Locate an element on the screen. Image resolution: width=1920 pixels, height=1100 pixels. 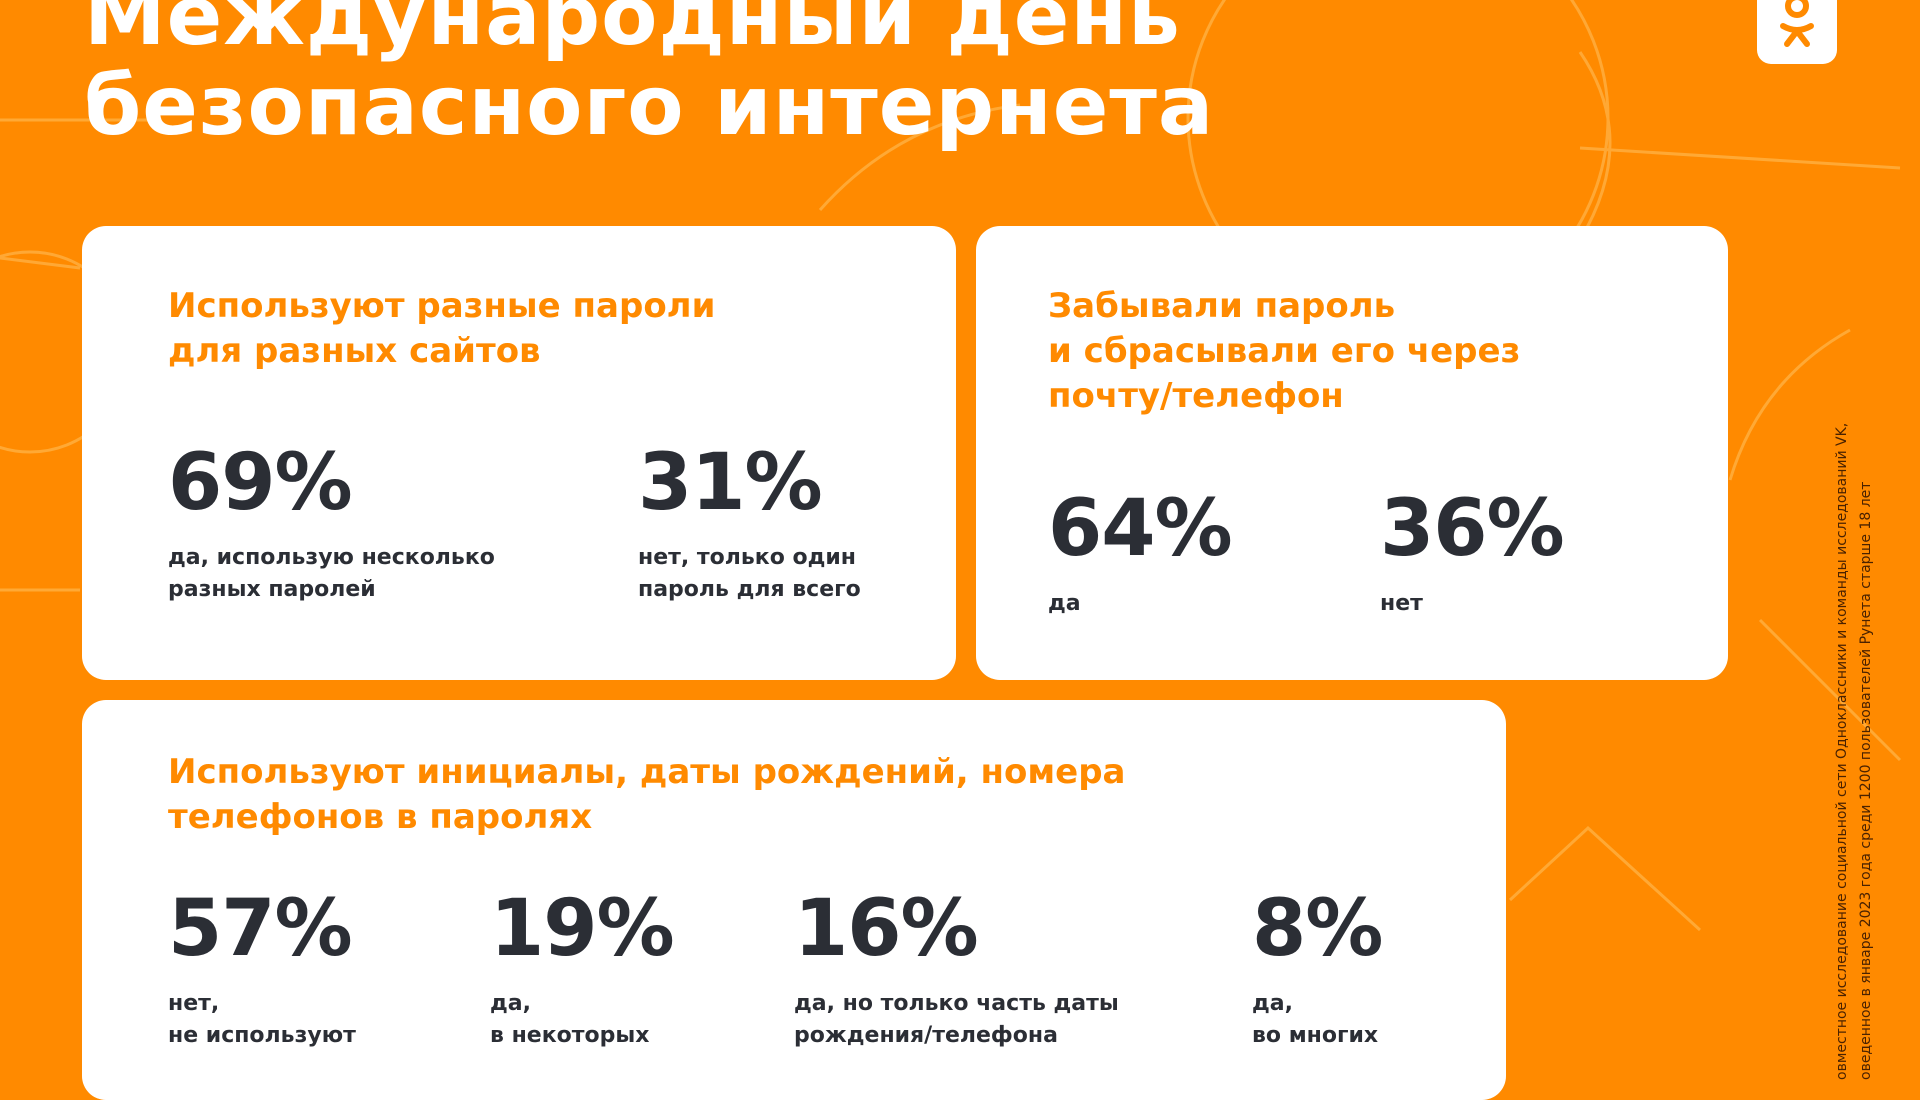
stat-label-line: рождения/телефона is located at coordinates (926, 1035).